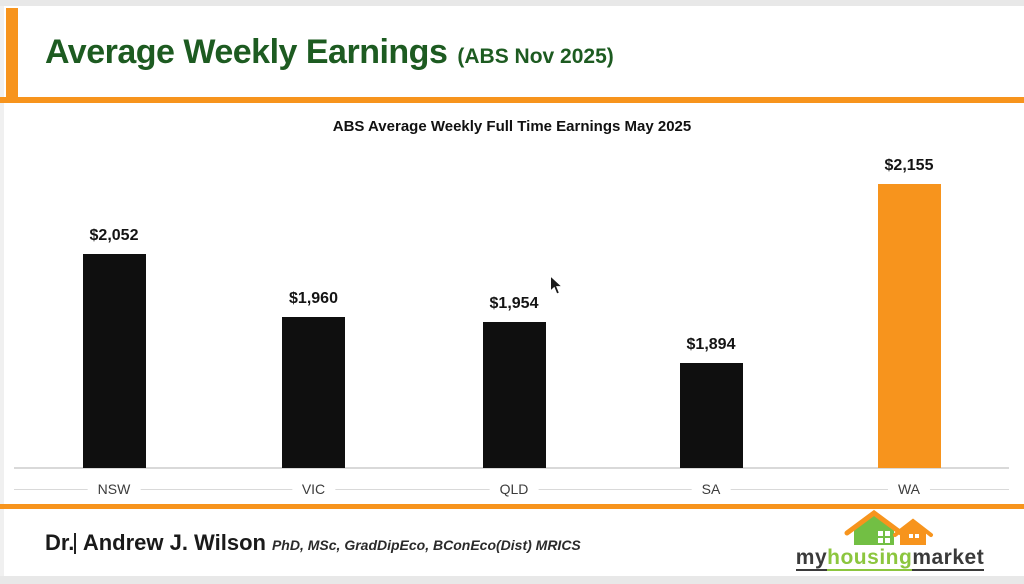 This screenshot has height=584, width=1024. I want to click on brand-logo: myhousingmarket, so click(890, 540).